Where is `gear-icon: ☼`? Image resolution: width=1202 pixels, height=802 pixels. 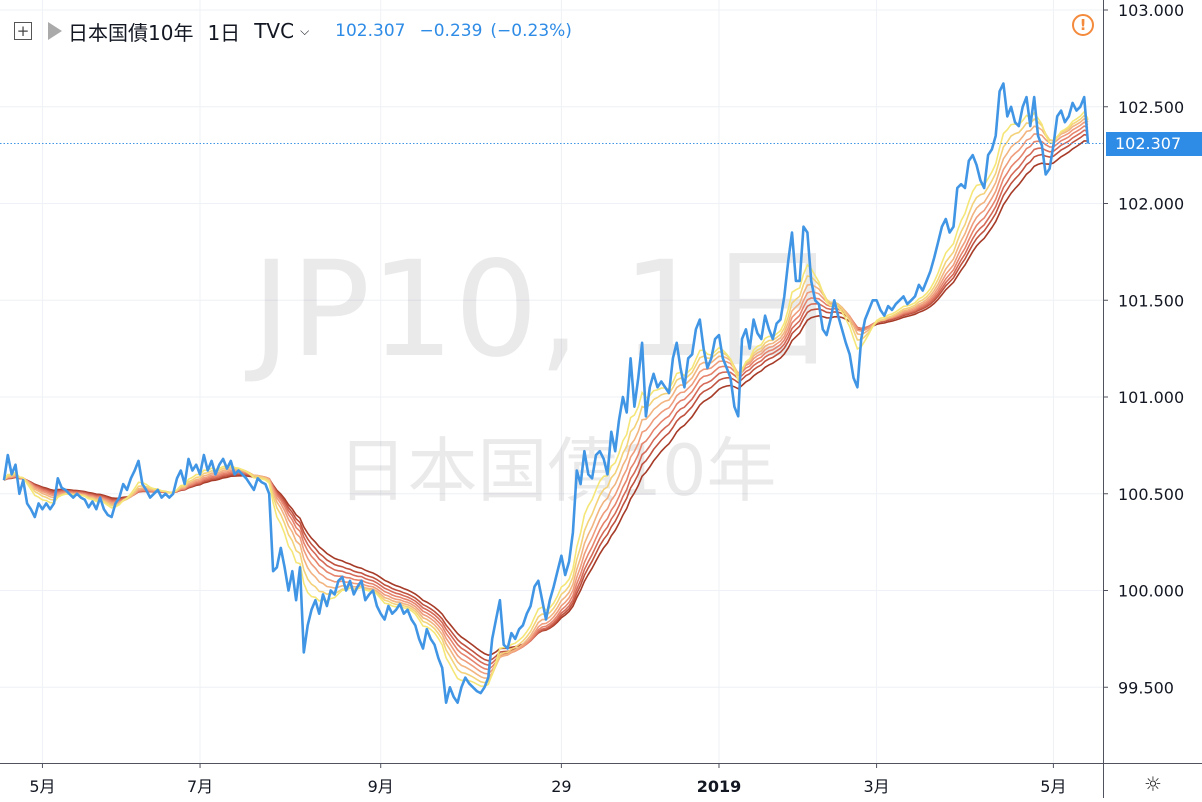 gear-icon: ☼ is located at coordinates (1153, 784).